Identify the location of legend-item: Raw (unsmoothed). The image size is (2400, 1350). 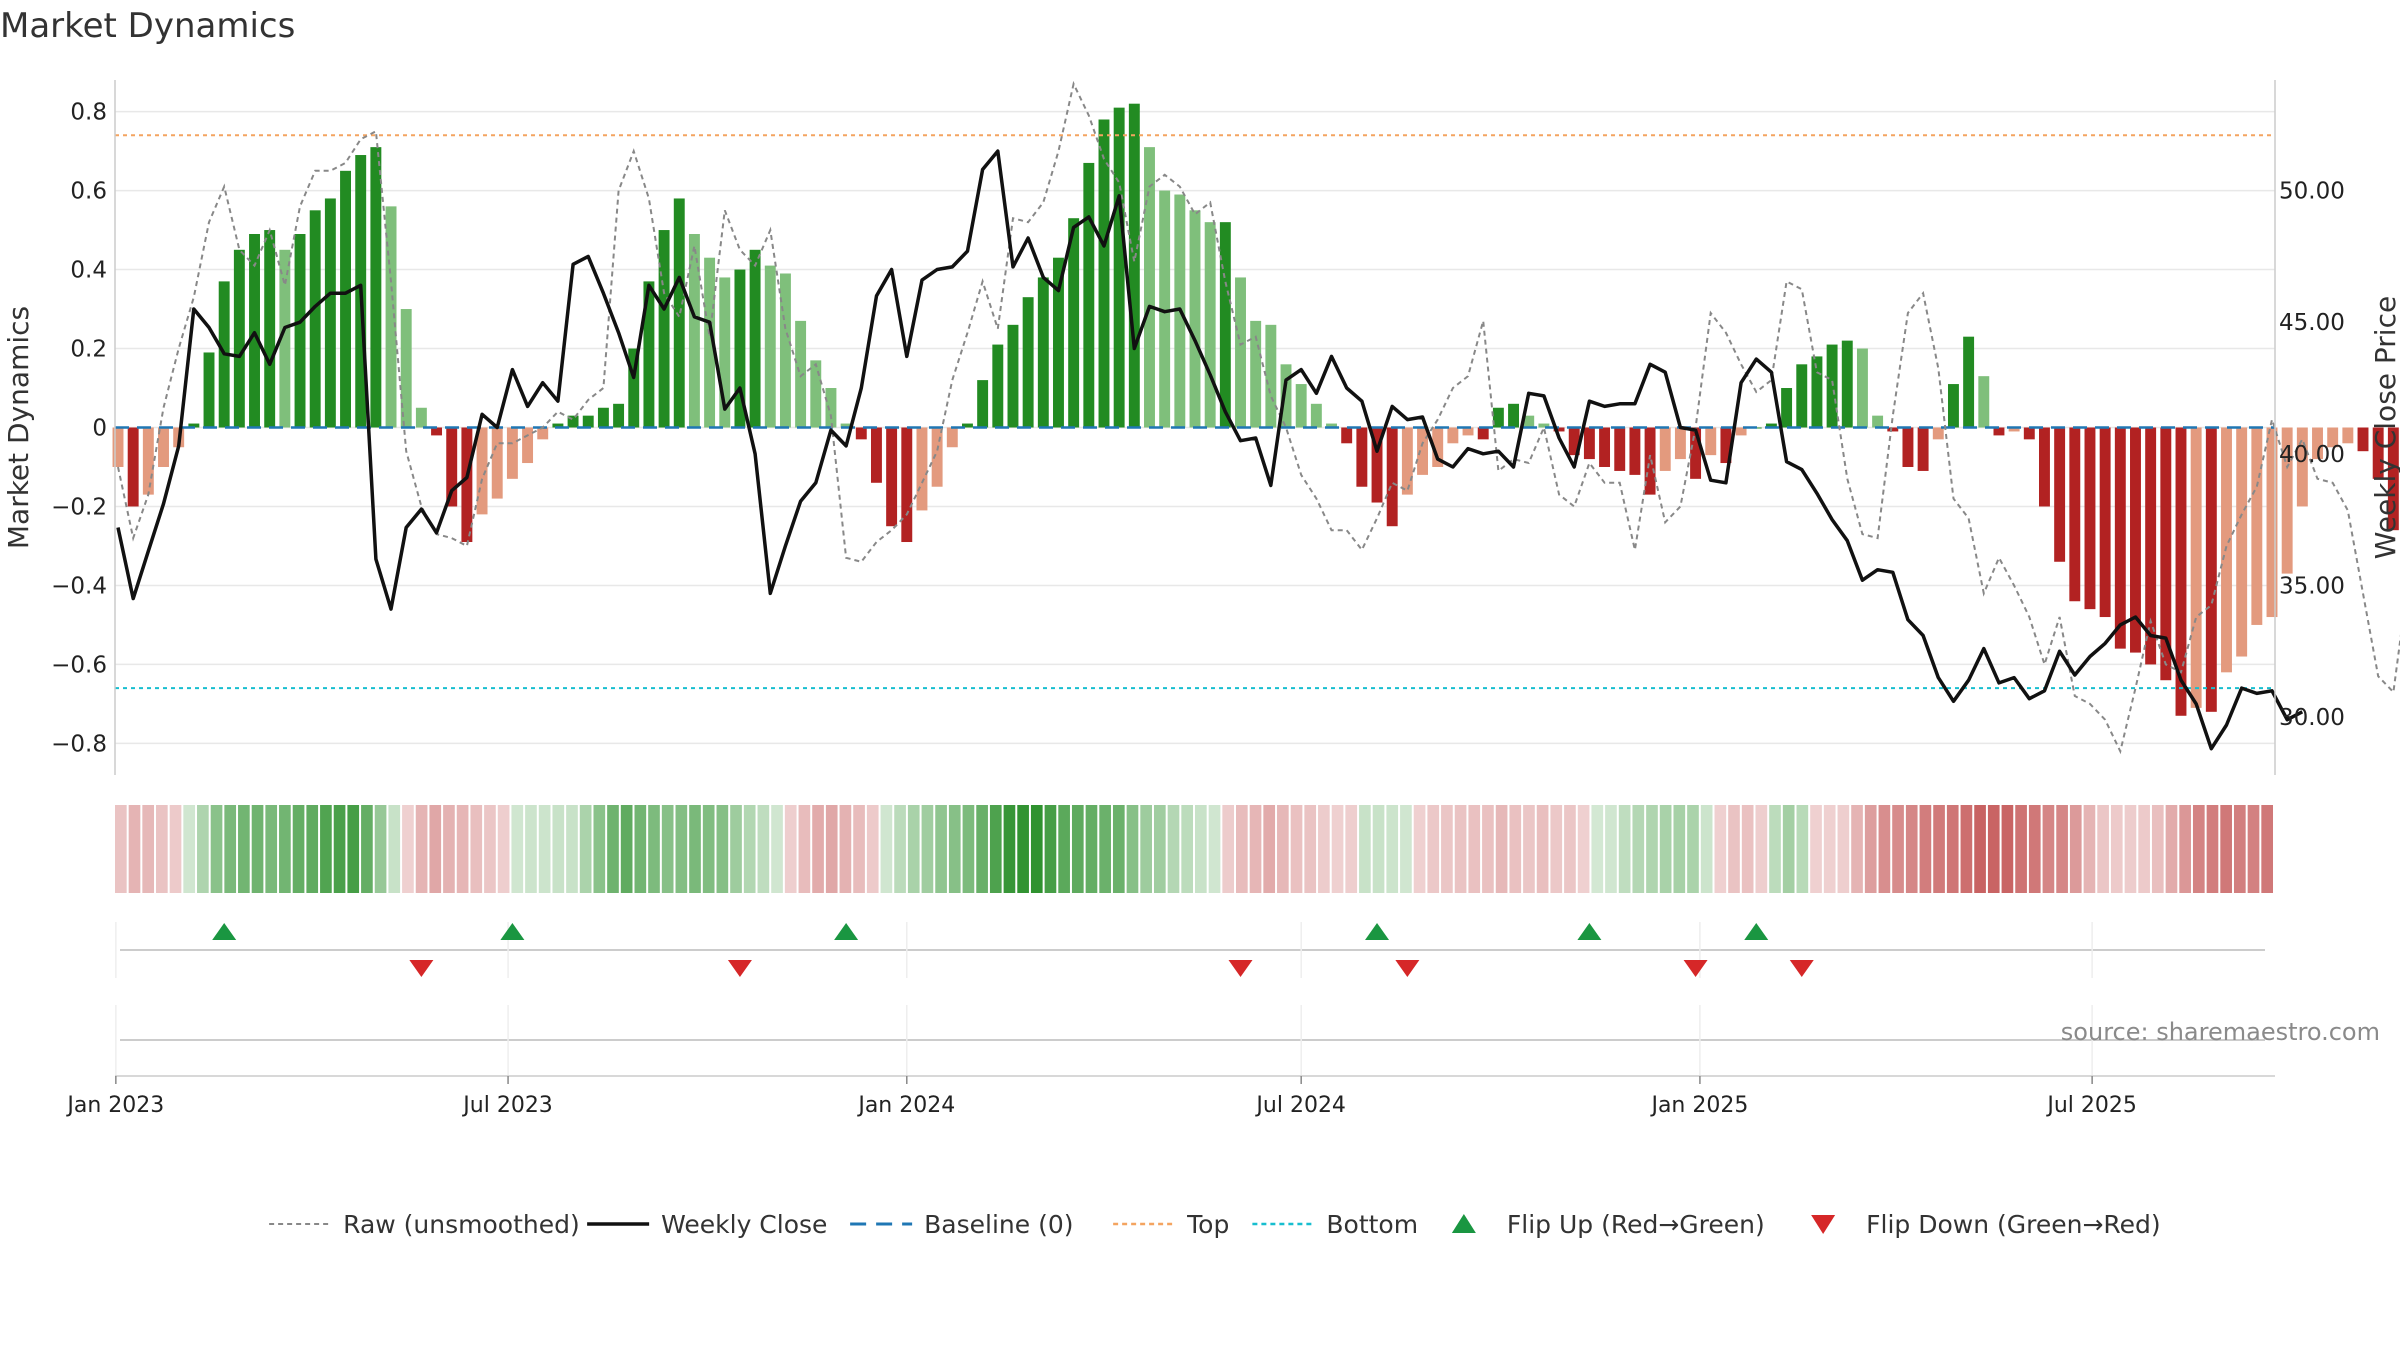
(424, 1224).